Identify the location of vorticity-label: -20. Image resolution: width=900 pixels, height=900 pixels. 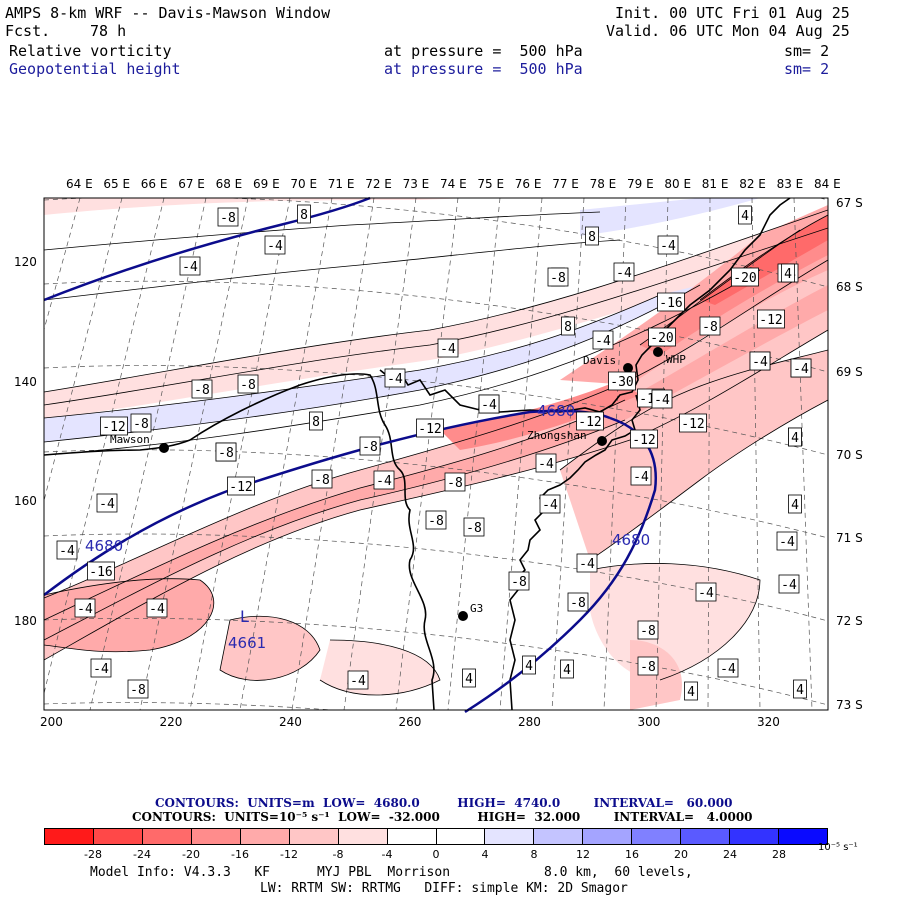
(745, 277).